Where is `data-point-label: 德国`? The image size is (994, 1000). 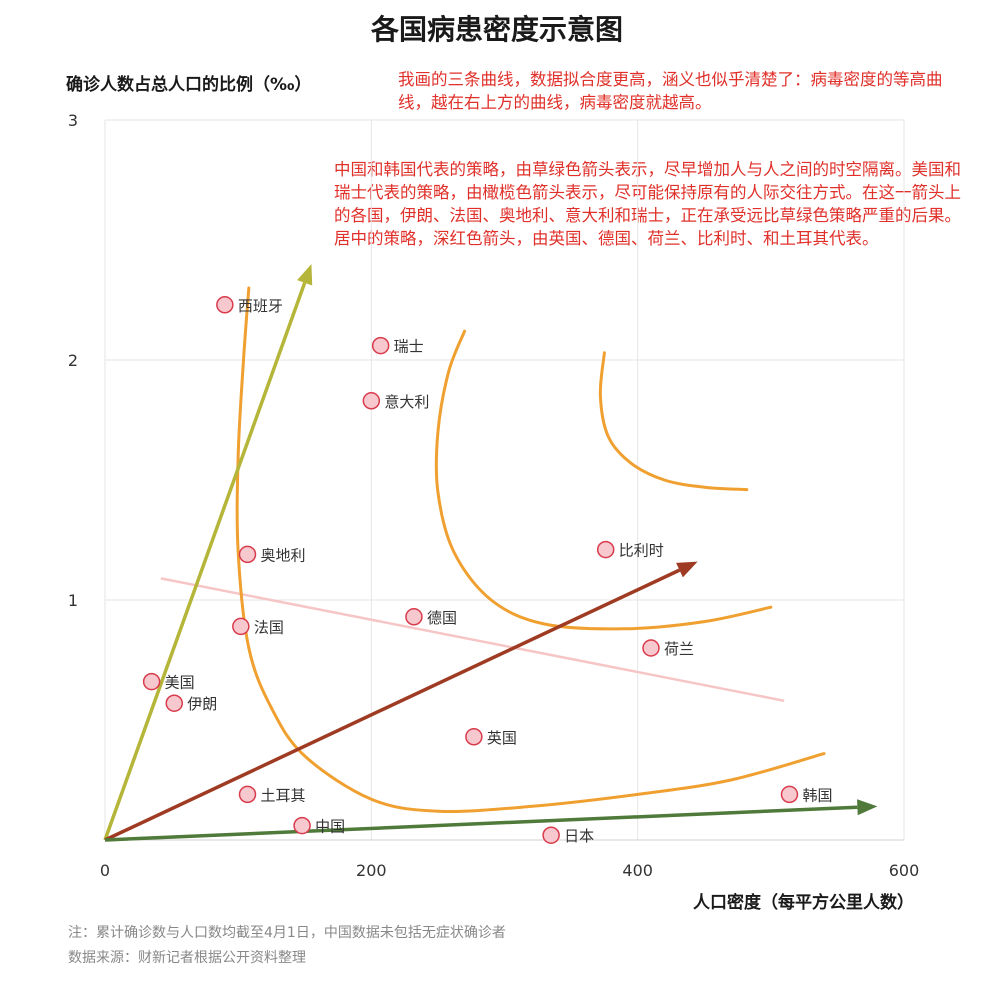
data-point-label: 德国 is located at coordinates (442, 618).